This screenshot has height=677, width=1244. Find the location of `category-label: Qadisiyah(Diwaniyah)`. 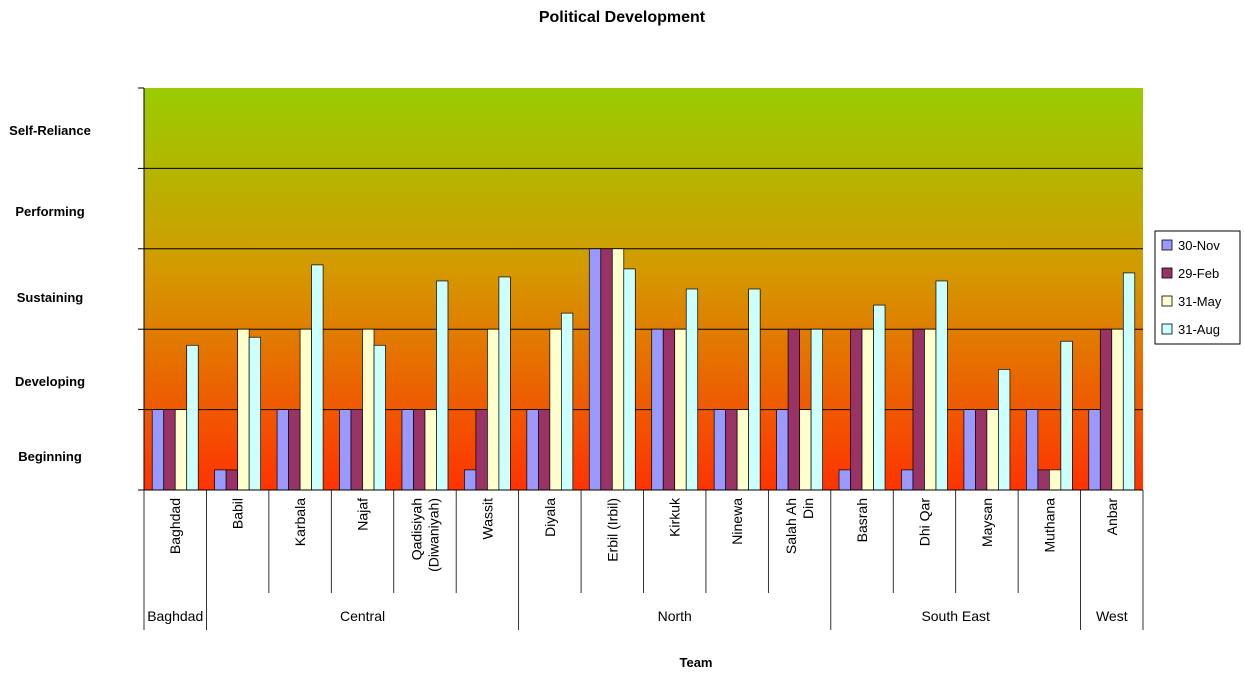

category-label: Qadisiyah(Diwaniyah) is located at coordinates (424, 535).